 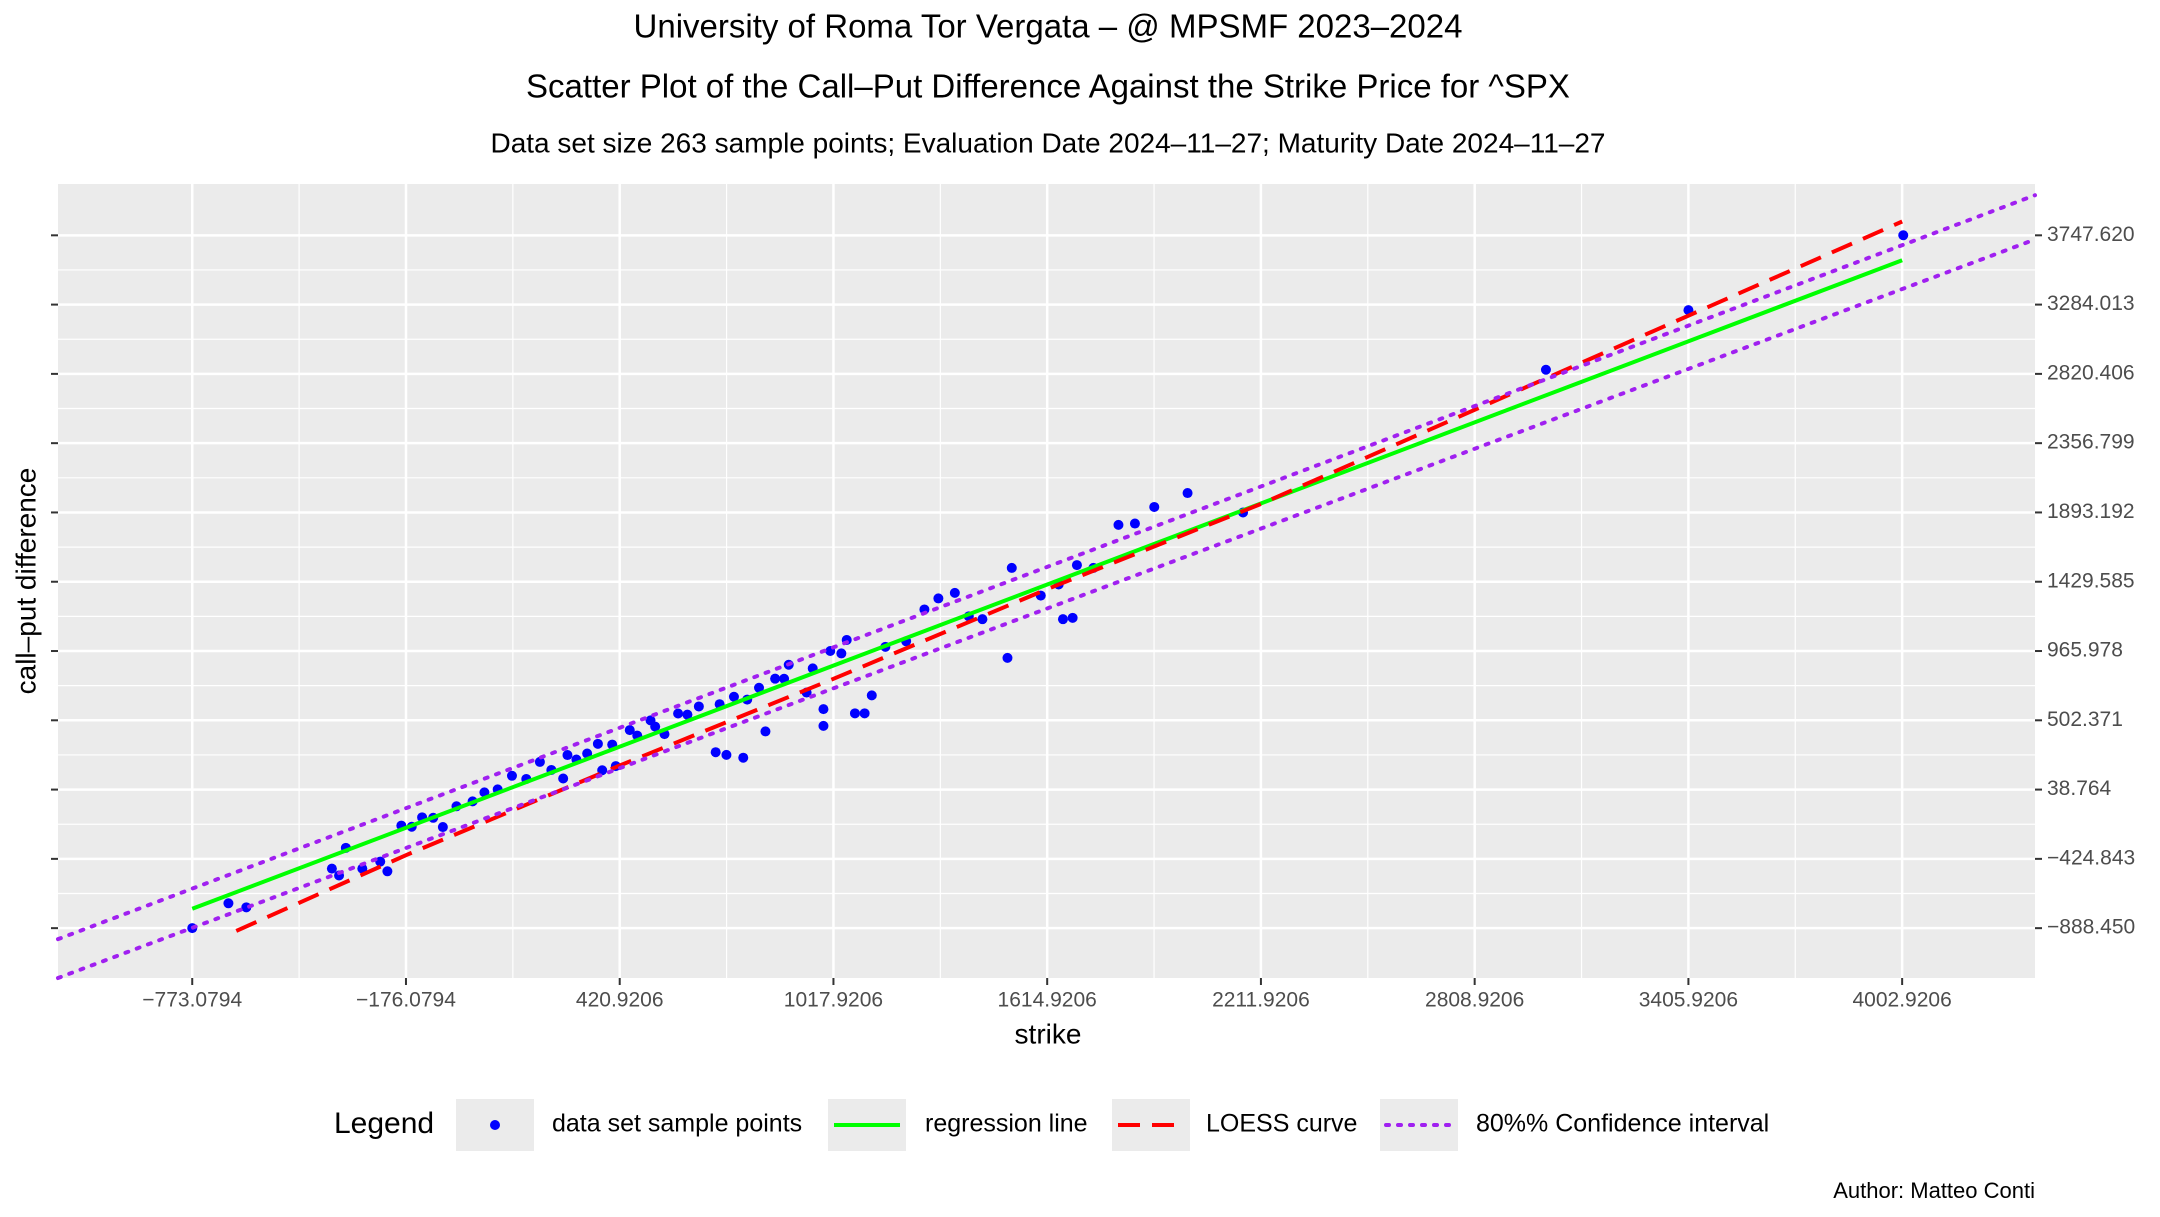 I want to click on x-tick-label: 1017.9206, so click(x=833, y=1000).